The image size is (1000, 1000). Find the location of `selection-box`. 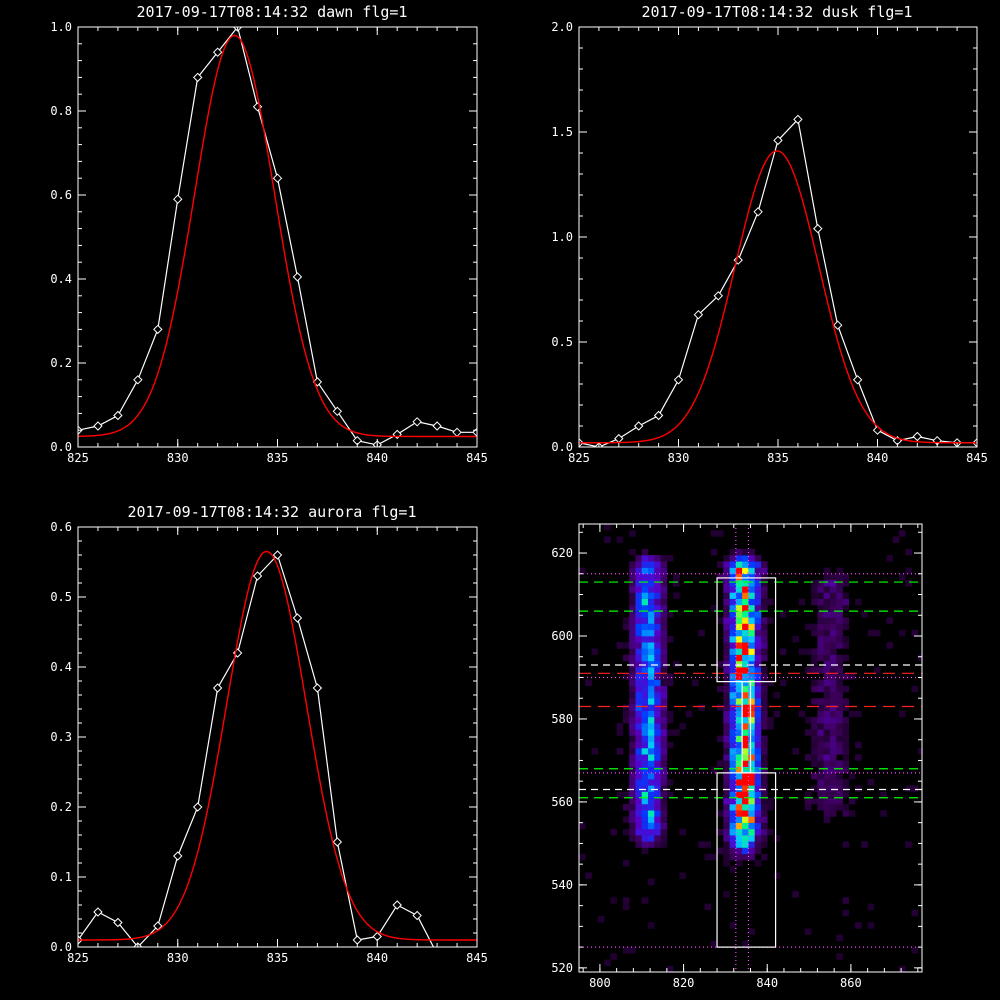

selection-box is located at coordinates (746, 727).